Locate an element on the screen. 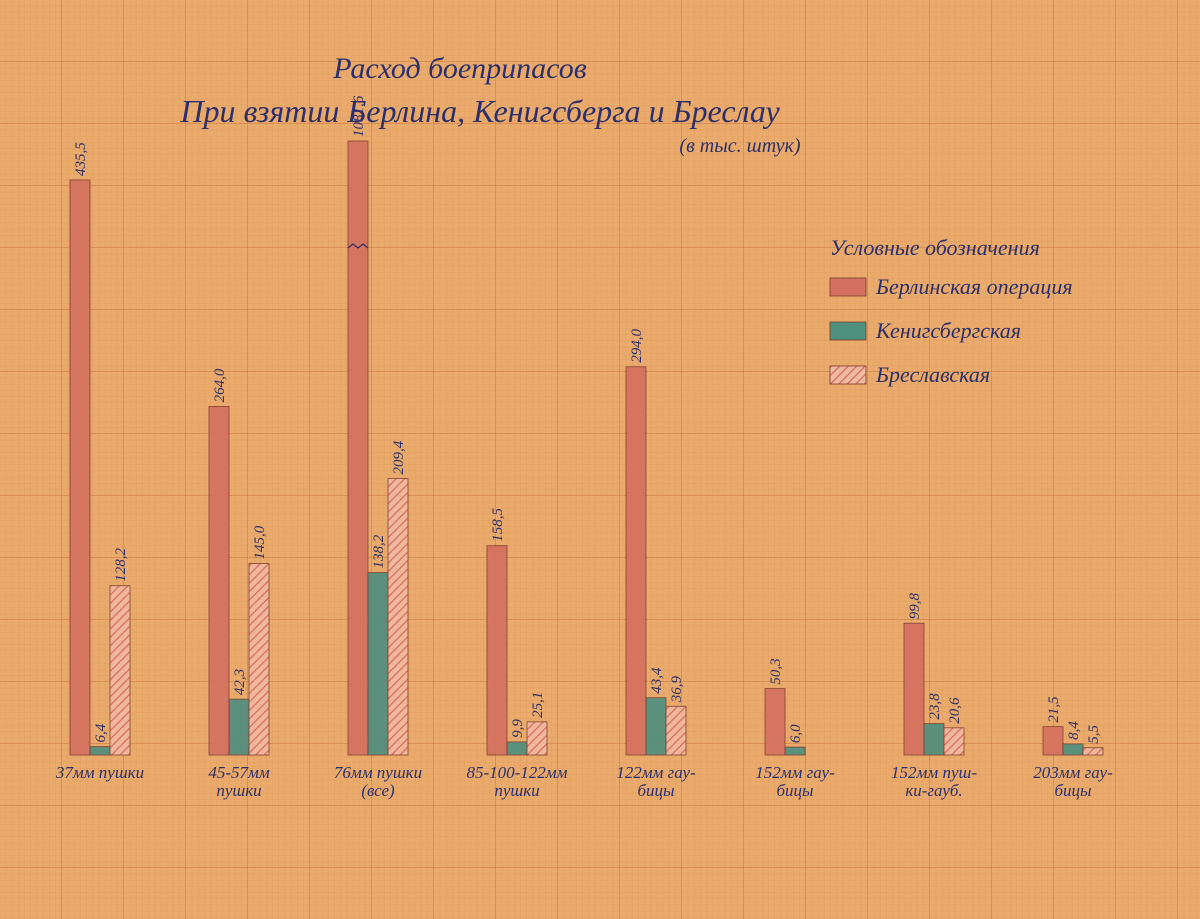 Image resolution: width=1200 pixels, height=919 pixels. x-tick-label: 152мм гау-бицы is located at coordinates (795, 781).